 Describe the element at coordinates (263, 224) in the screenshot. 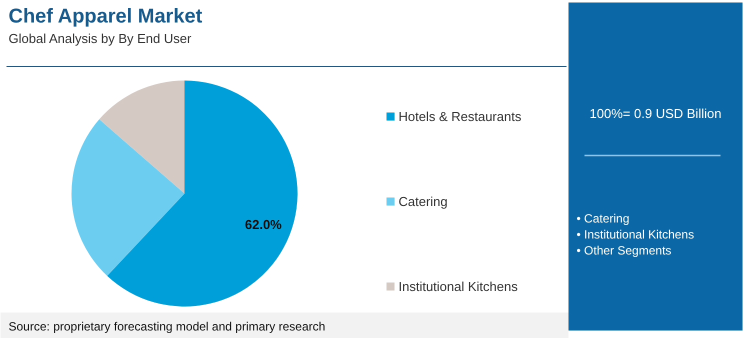

I see `data-label: 62.0%` at that location.